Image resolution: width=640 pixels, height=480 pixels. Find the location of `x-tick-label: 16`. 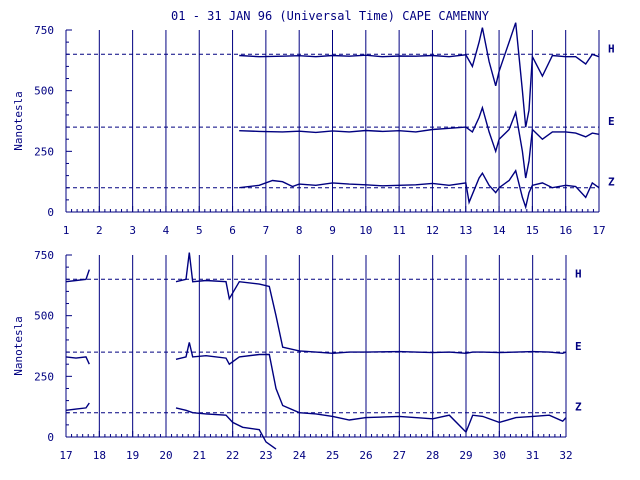

x-tick-label: 16 is located at coordinates (565, 230).